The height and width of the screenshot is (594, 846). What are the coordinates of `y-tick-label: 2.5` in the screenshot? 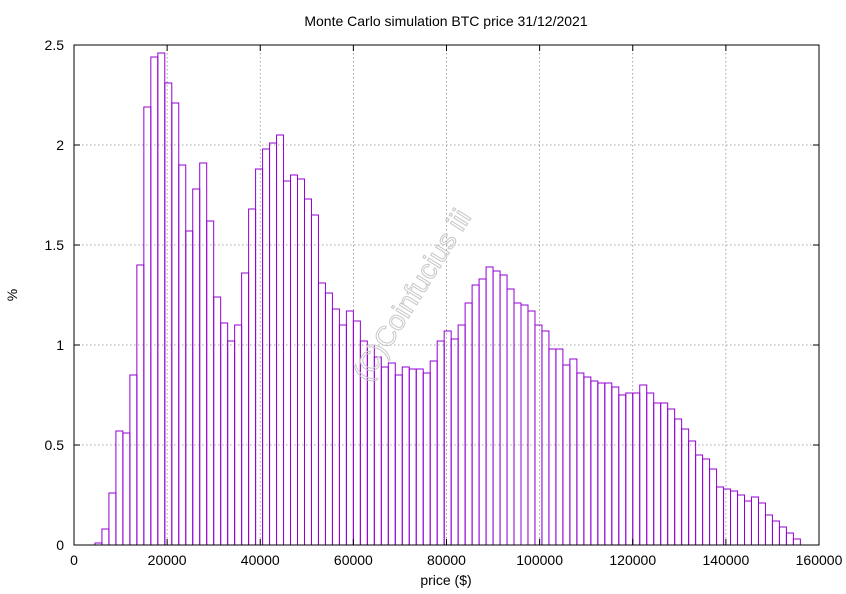 It's located at (55, 45).